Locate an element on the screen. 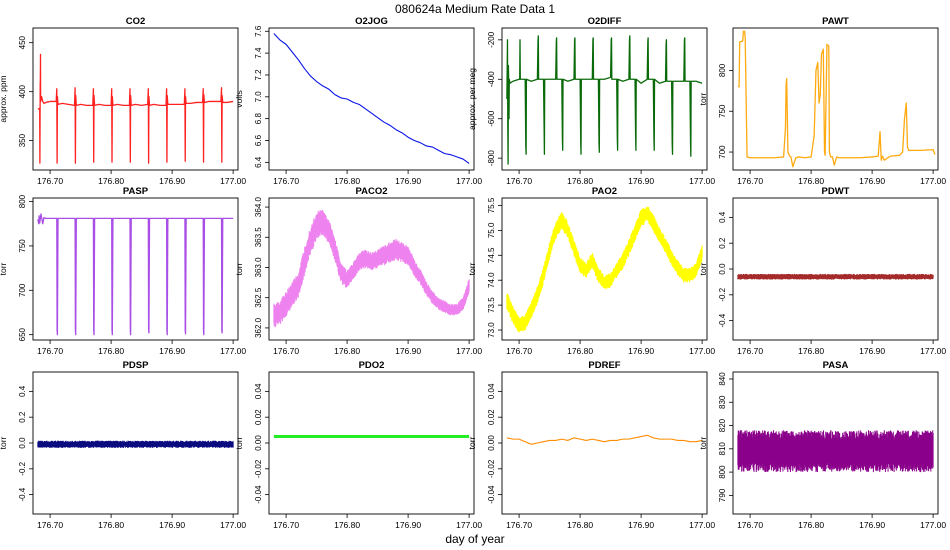 The image size is (950, 550). panel-ylabel-o2jog: volts is located at coordinates (239, 98).